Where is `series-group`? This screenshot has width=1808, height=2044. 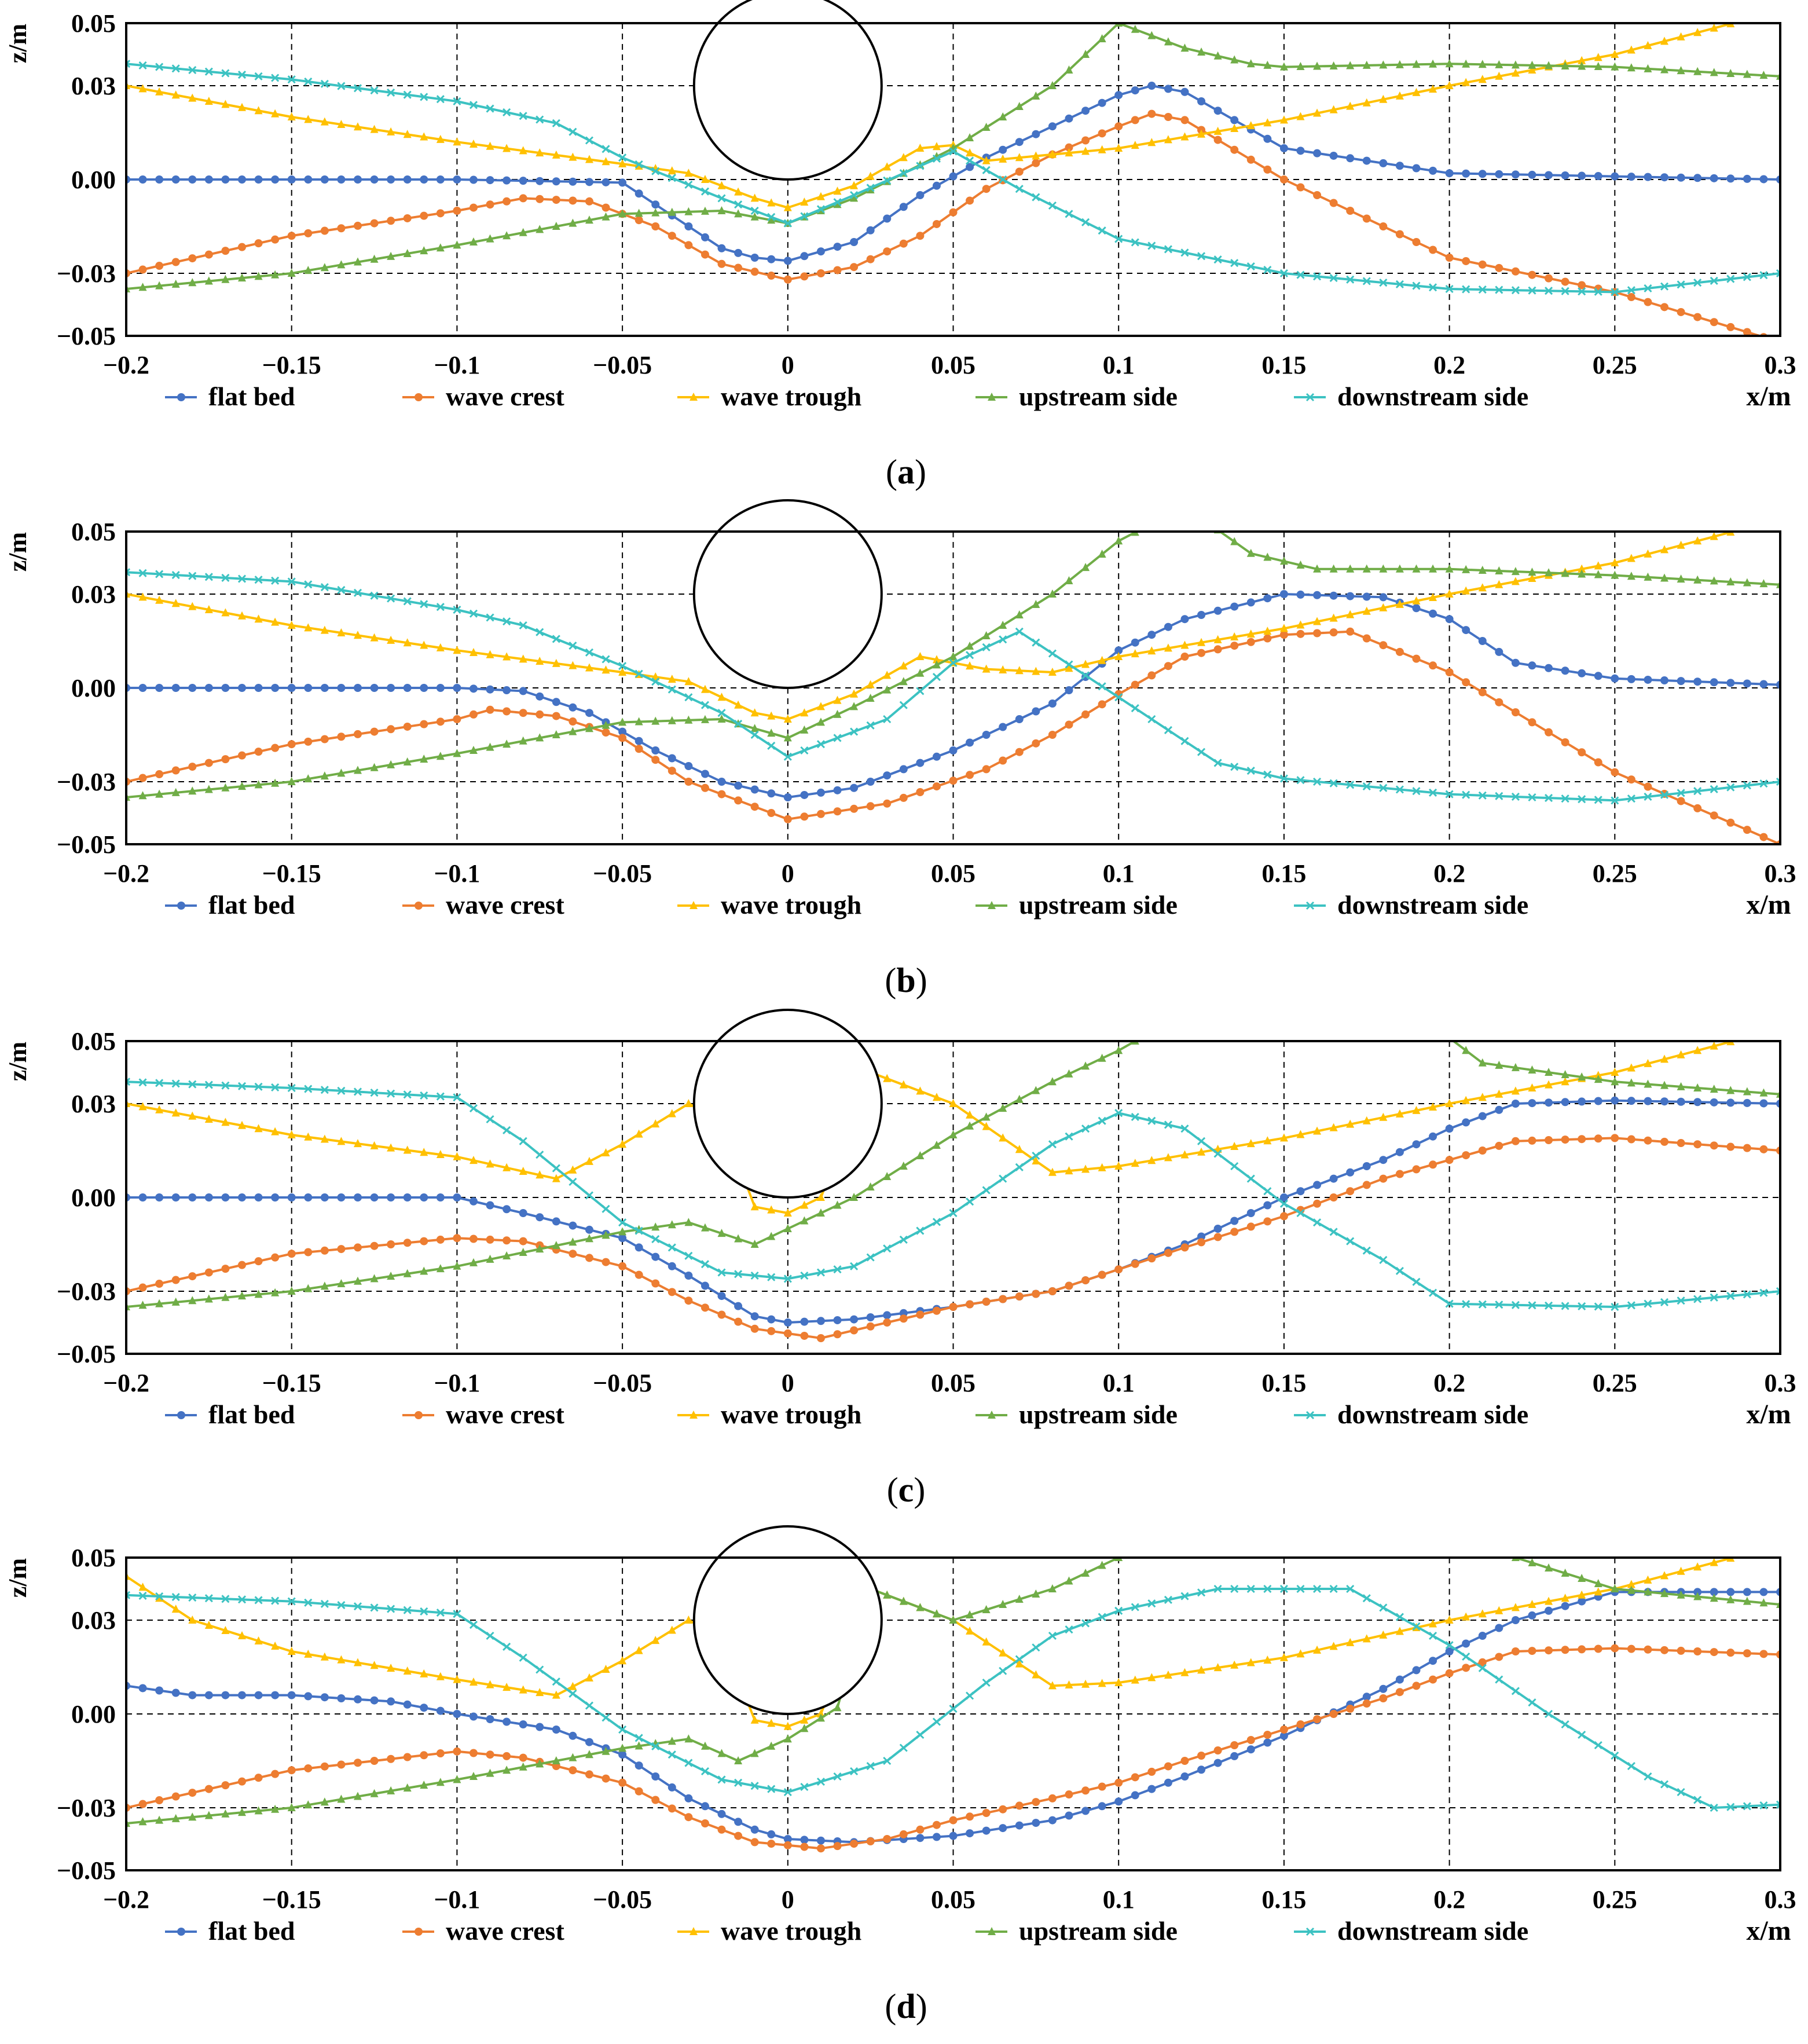 series-group is located at coordinates (953, 1175).